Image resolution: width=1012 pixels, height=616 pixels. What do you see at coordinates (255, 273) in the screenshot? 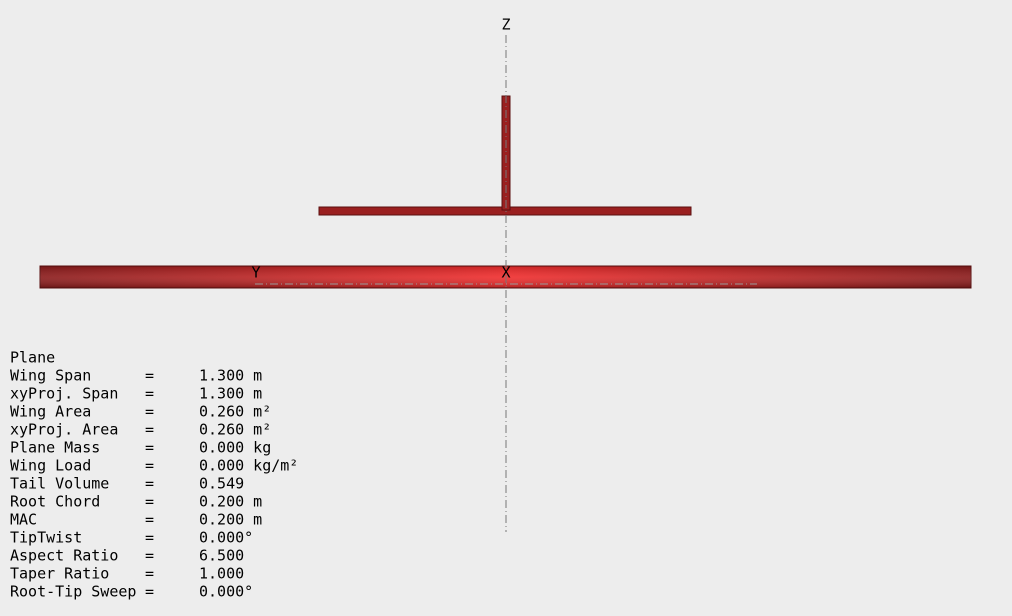
I see `axis-label: Y` at bounding box center [255, 273].